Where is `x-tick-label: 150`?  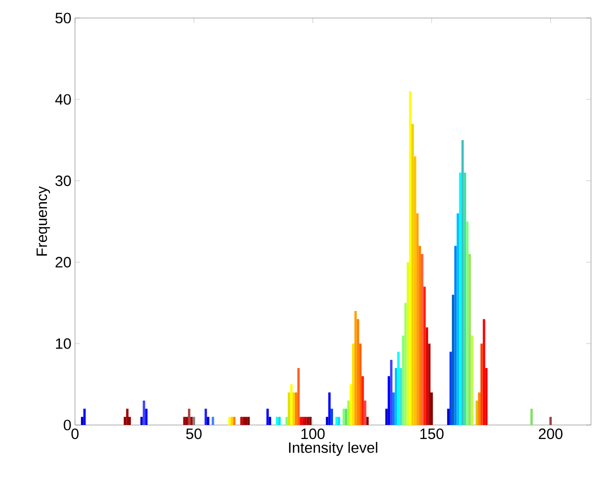 x-tick-label: 150 is located at coordinates (432, 434).